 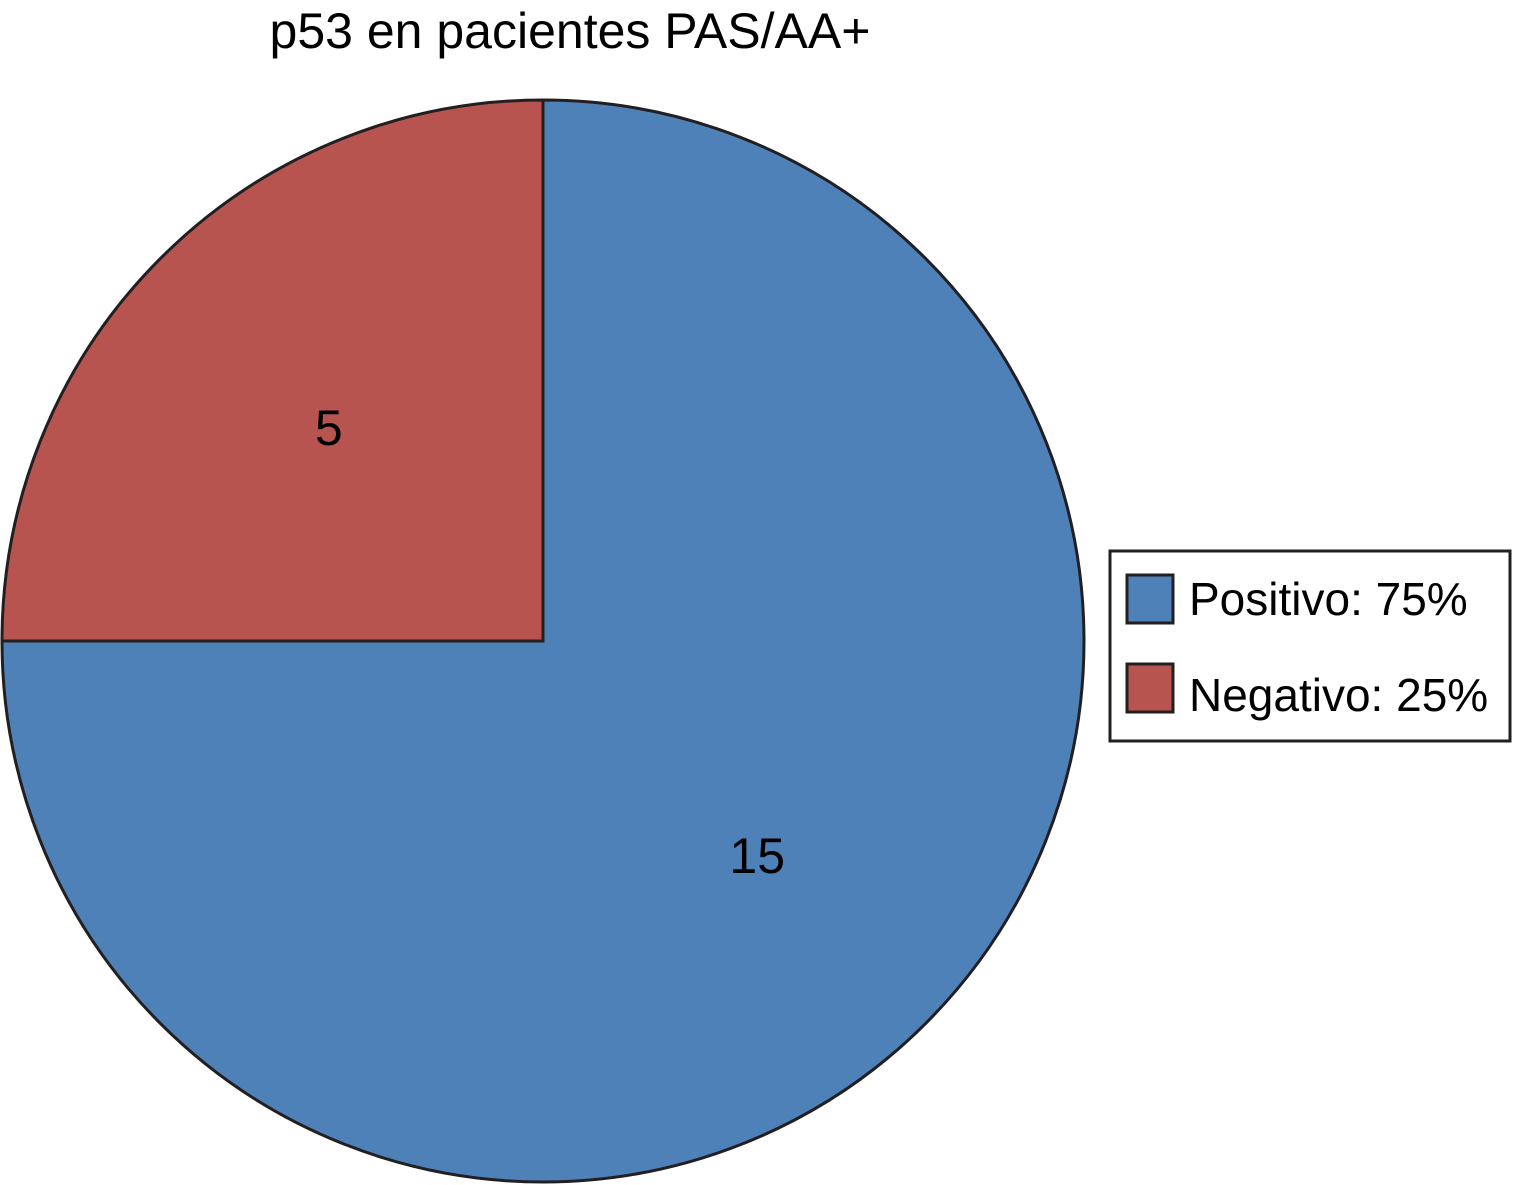 What do you see at coordinates (570, 31) in the screenshot?
I see `chart-title: p53 en pacientes PAS/AA+` at bounding box center [570, 31].